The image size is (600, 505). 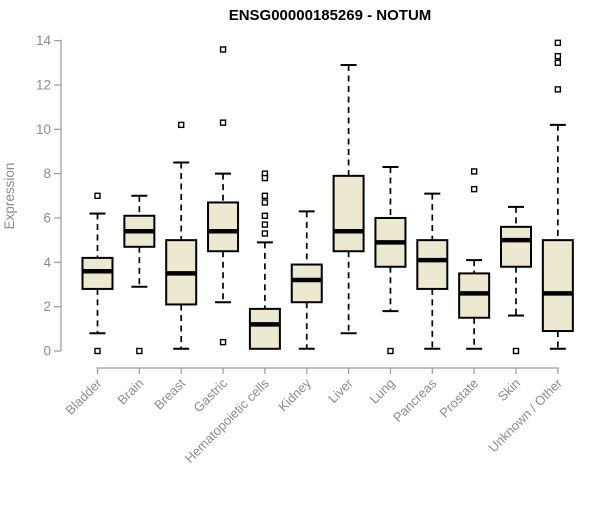 What do you see at coordinates (509, 390) in the screenshot?
I see `x-category-label-skin: Skin` at bounding box center [509, 390].